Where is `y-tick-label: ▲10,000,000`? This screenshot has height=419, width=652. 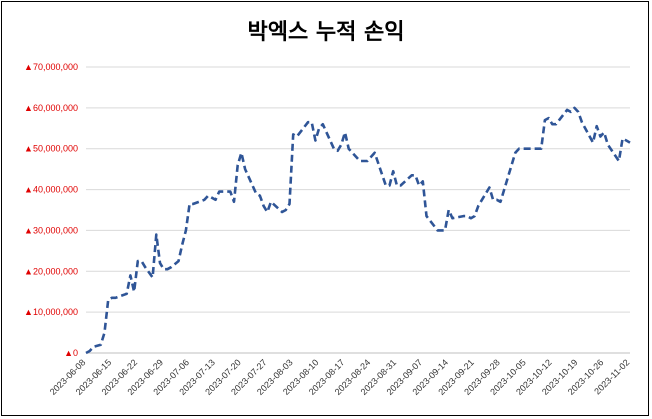 y-tick-label: ▲10,000,000 is located at coordinates (51, 312).